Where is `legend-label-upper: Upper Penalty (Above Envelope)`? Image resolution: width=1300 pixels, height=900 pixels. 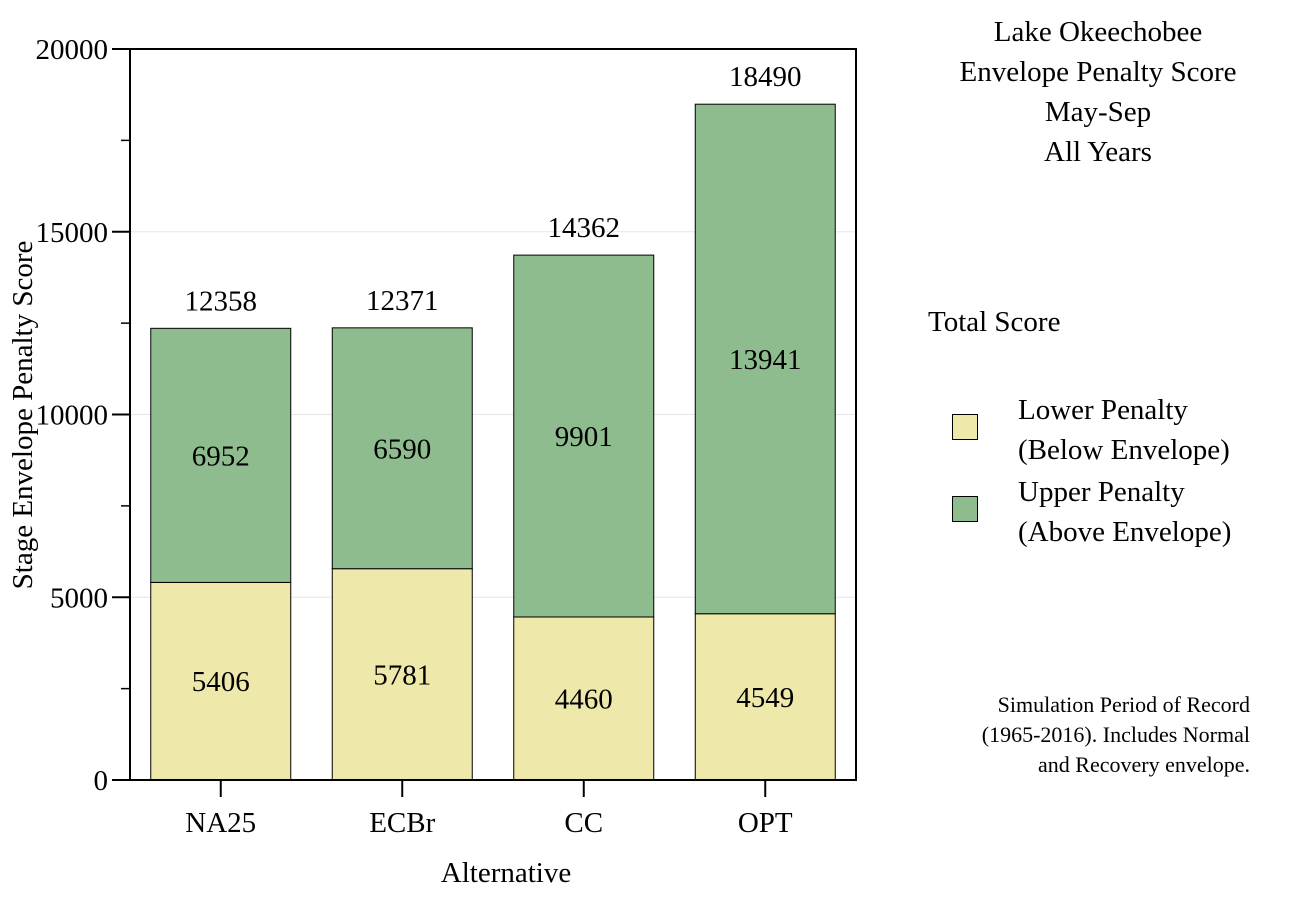 legend-label-upper: Upper Penalty (Above Envelope) is located at coordinates (1125, 512).